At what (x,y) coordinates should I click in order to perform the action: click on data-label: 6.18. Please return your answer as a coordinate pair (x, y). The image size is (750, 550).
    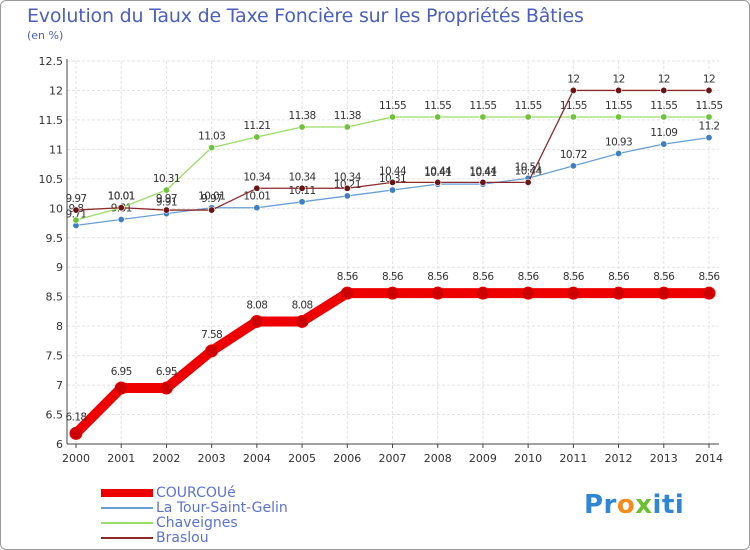
    Looking at the image, I should click on (76, 417).